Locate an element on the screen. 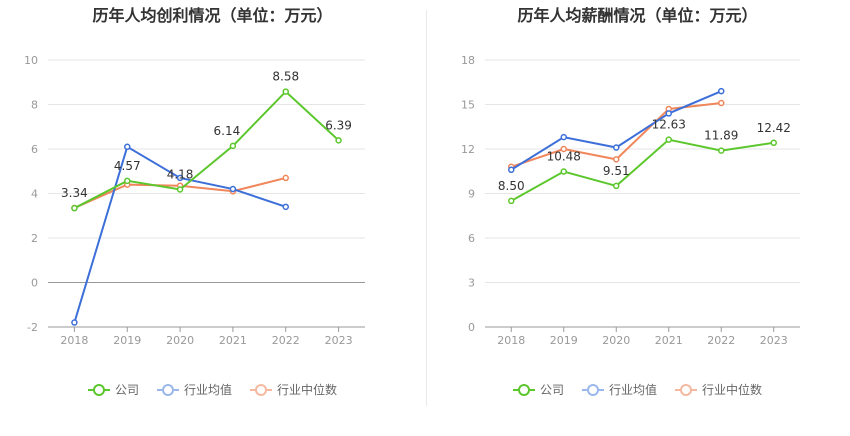 This screenshot has height=436, width=850. y-tick-label: 4 is located at coordinates (34, 194).